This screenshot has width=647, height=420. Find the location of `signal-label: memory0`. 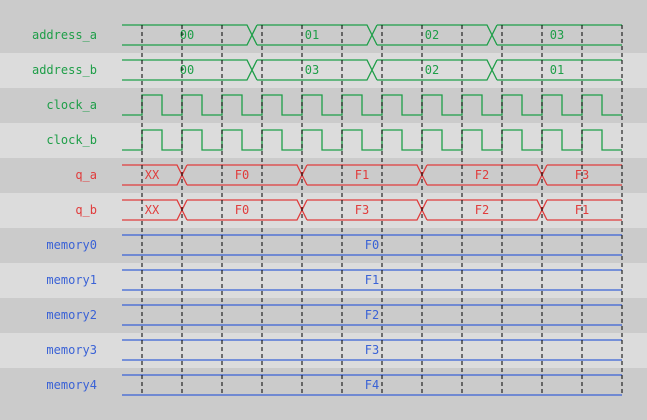

signal-label: memory0 is located at coordinates (71, 245).